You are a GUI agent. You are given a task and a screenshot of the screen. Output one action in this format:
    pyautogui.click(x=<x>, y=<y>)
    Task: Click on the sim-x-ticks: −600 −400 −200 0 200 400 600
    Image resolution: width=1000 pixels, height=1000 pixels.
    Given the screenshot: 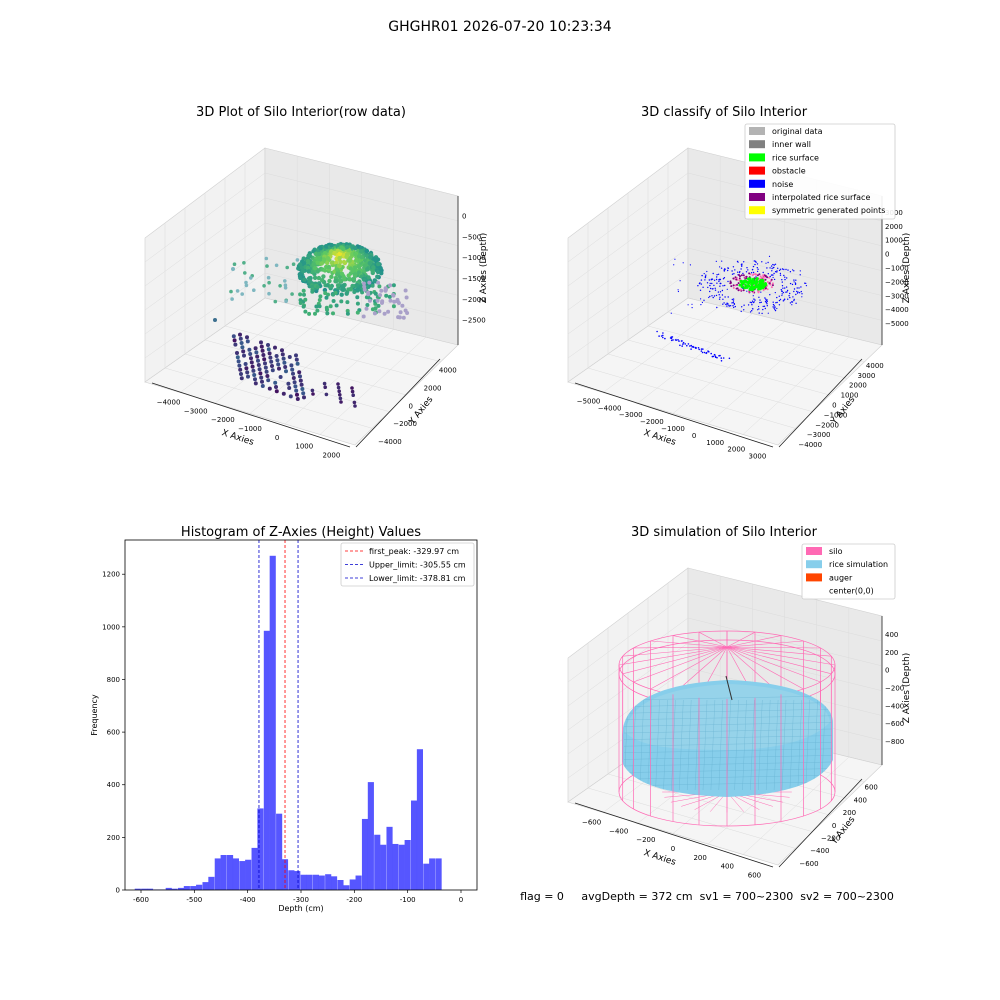 What is the action you would take?
    pyautogui.click(x=671, y=848)
    